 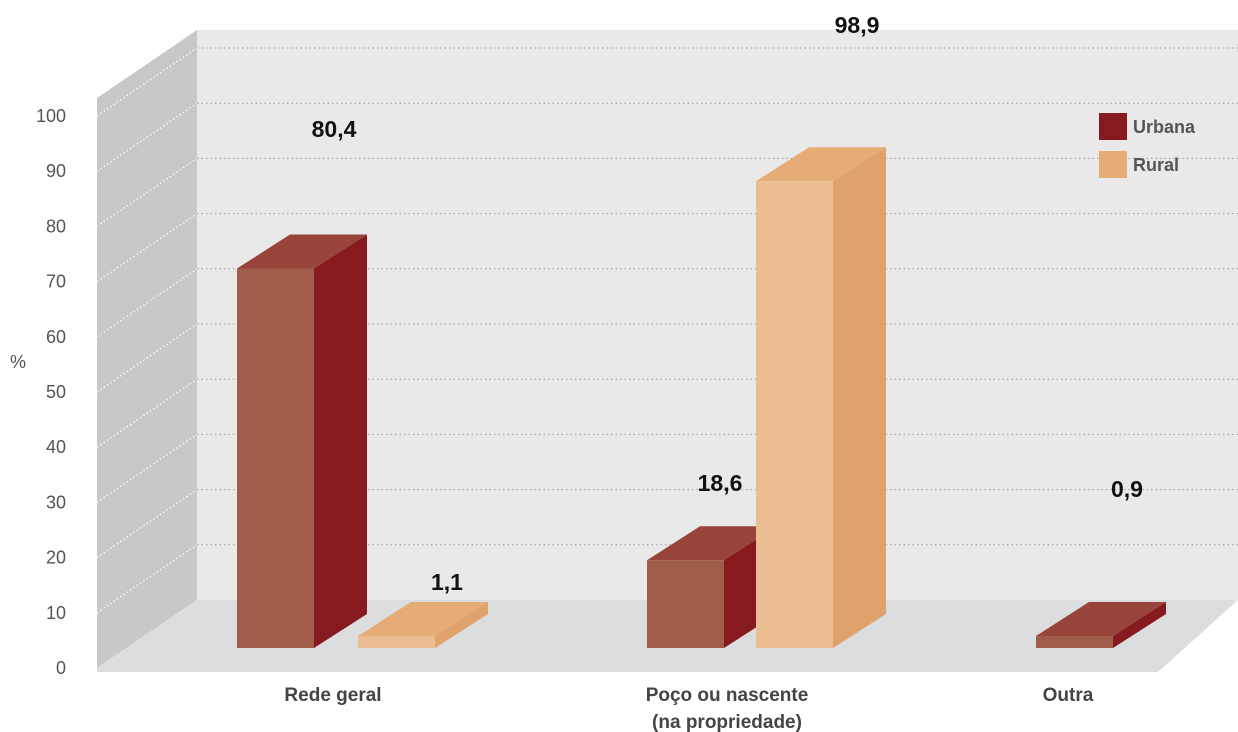 What do you see at coordinates (56, 226) in the screenshot?
I see `y-tick-label: 80` at bounding box center [56, 226].